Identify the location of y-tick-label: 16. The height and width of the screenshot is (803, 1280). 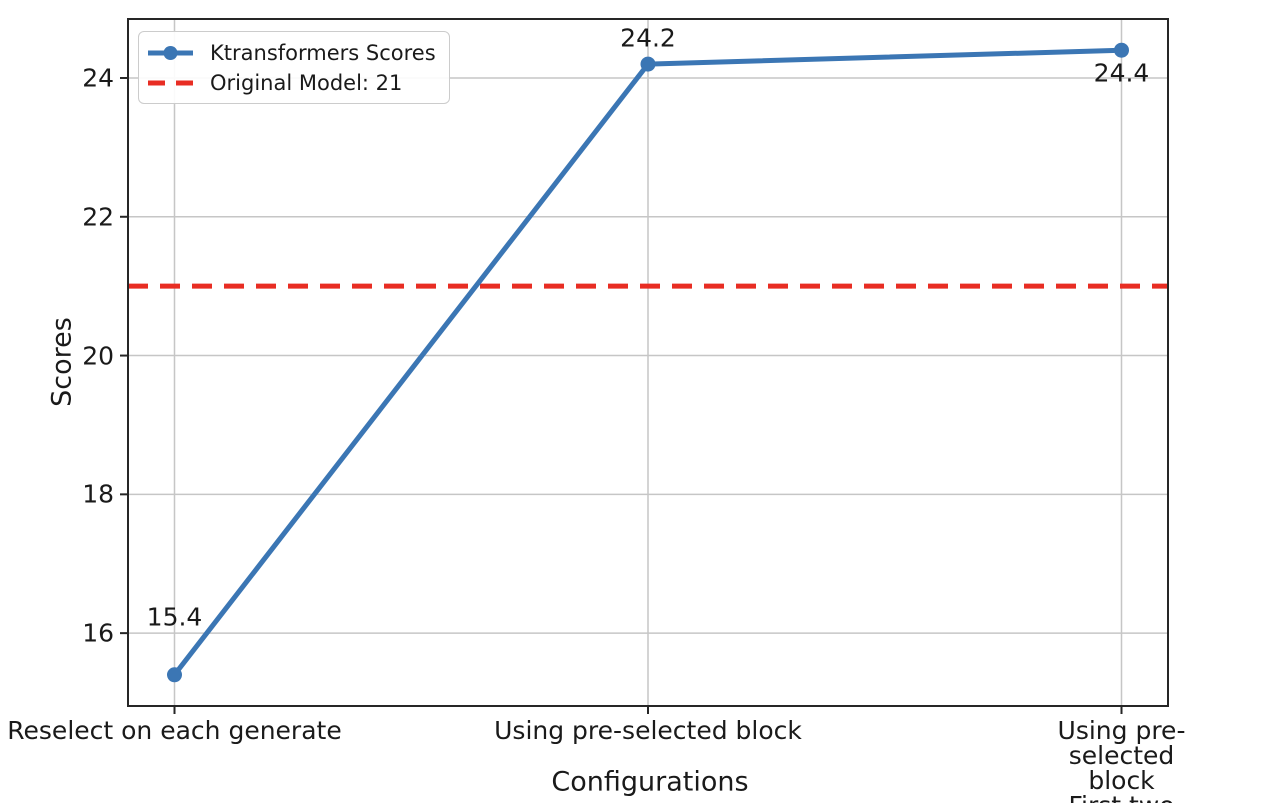
(98, 633).